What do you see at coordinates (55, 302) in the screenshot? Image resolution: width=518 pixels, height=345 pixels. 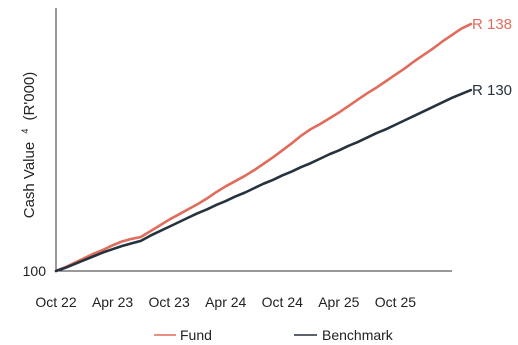 I see `x-tick-label: Oct 22` at bounding box center [55, 302].